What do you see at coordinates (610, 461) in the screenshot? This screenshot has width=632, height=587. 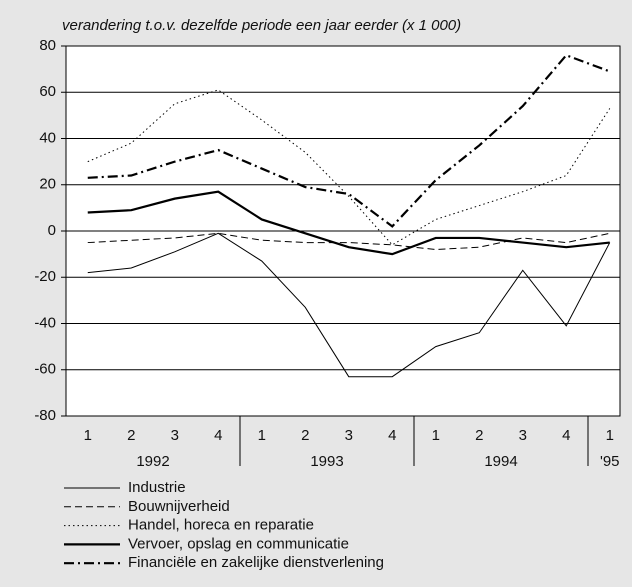 I see `x-group-label: '95` at bounding box center [610, 461].